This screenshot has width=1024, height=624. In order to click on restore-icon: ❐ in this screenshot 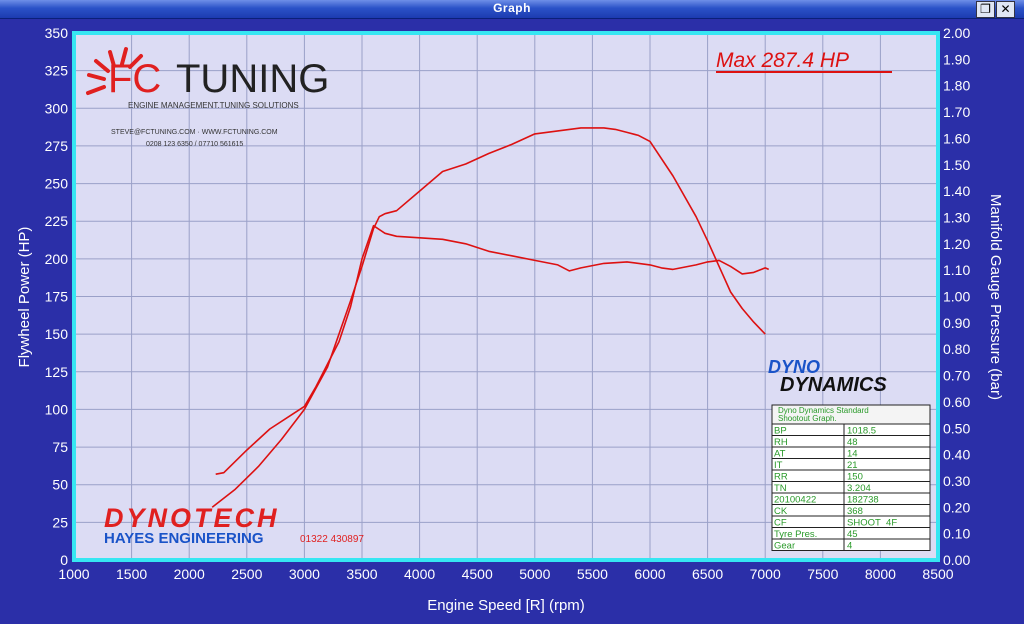, I will do `click(985, 9)`.